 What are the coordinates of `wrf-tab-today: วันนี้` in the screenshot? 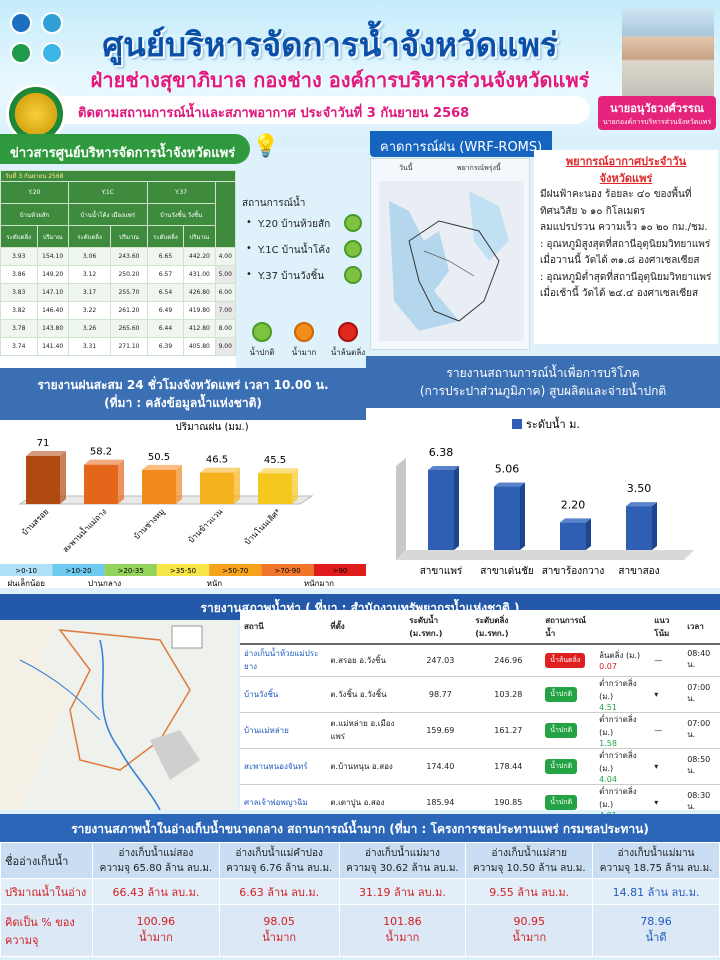 It's located at (406, 168).